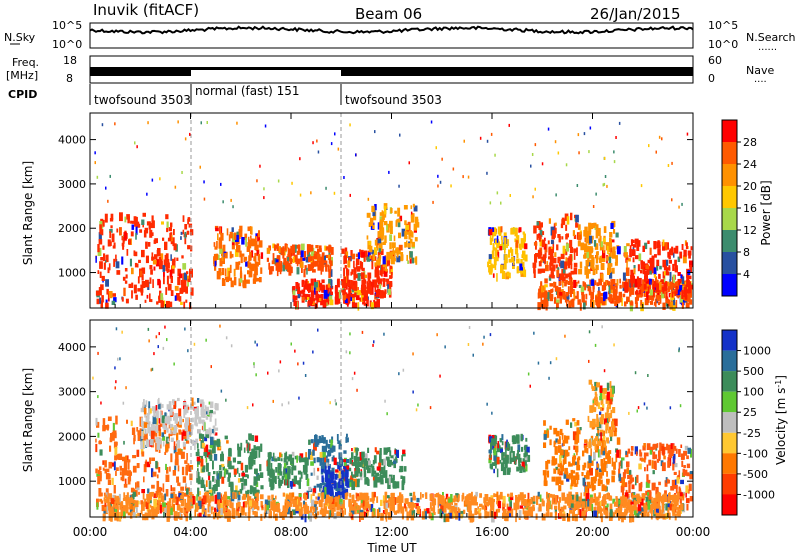 This screenshot has height=554, width=800. I want to click on freq-right-tick-bottom: 0, so click(711, 78).